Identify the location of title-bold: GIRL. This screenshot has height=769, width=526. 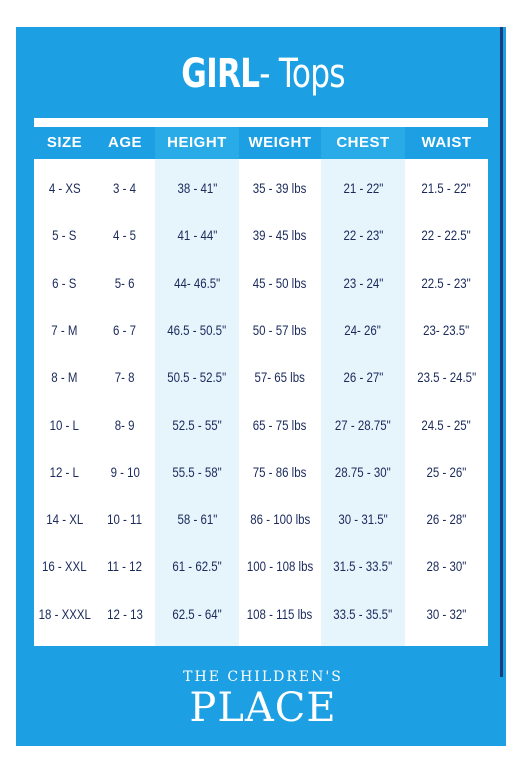
(220, 74).